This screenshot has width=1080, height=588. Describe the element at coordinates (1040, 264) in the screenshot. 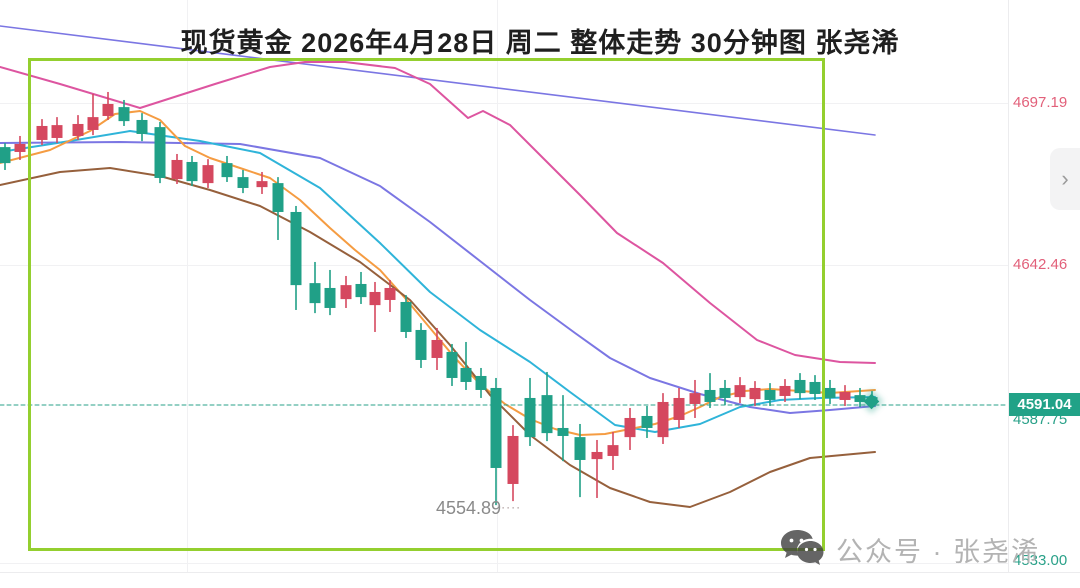

I see `price-label-mid: 4642.46` at that location.